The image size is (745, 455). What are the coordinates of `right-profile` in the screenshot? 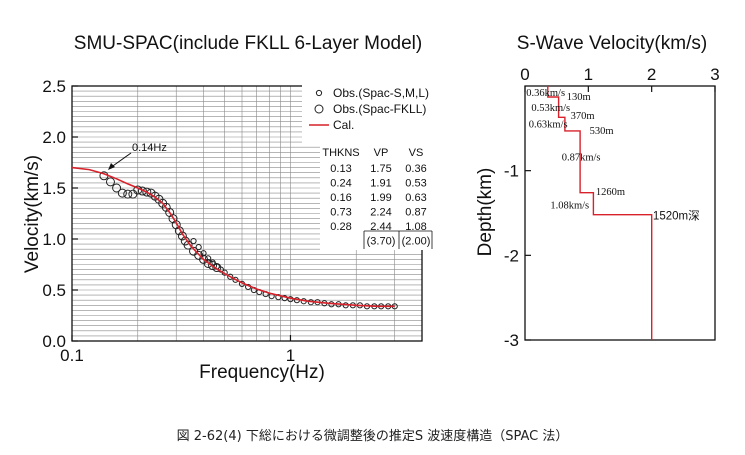 It's located at (600, 213).